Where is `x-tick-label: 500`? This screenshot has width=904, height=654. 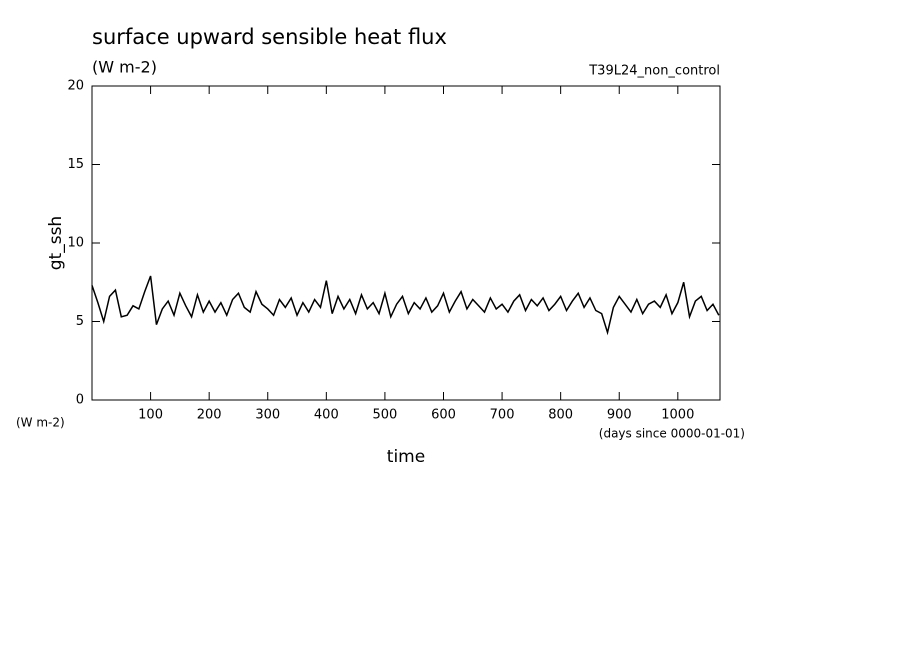 x-tick-label: 500 is located at coordinates (384, 415).